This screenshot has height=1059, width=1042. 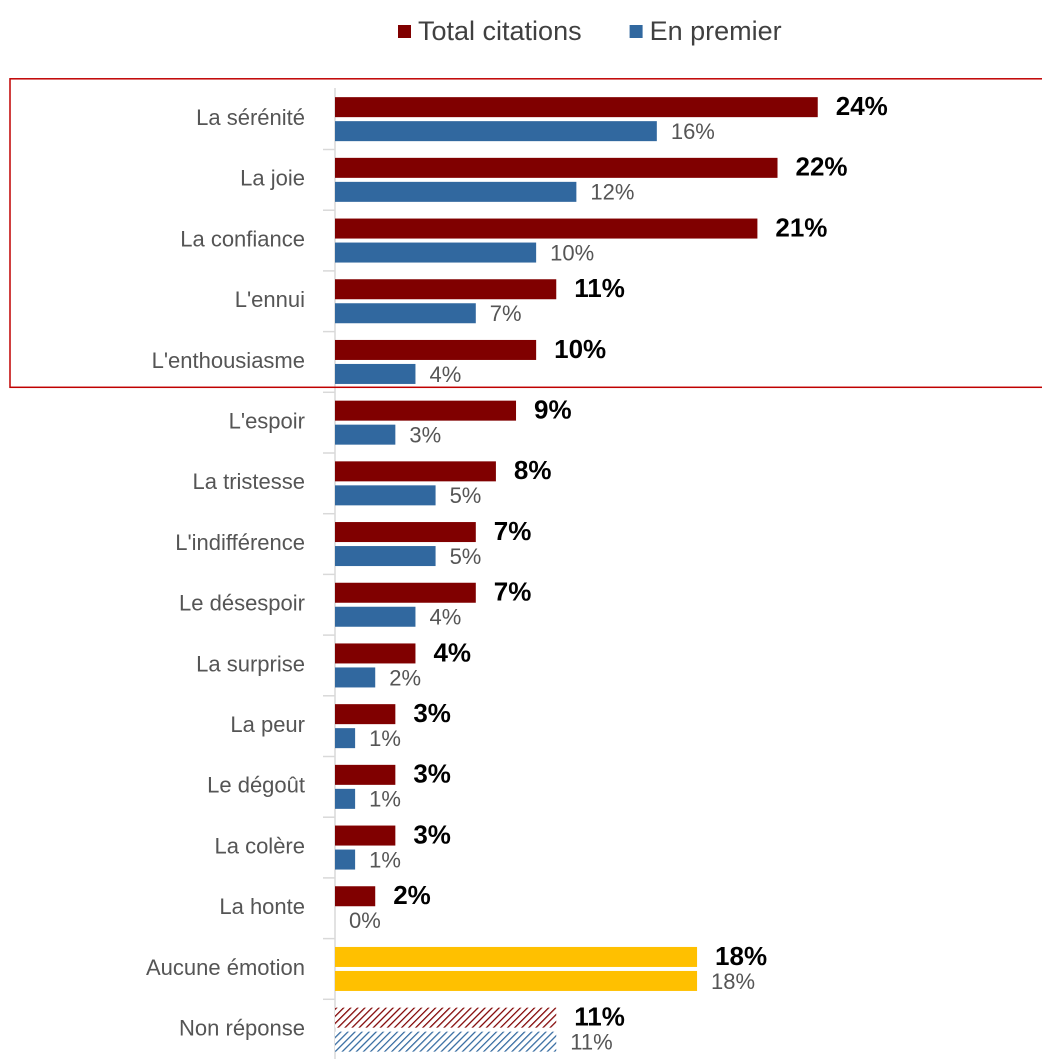 I want to click on category-label: La sérénité, so click(x=250, y=117).